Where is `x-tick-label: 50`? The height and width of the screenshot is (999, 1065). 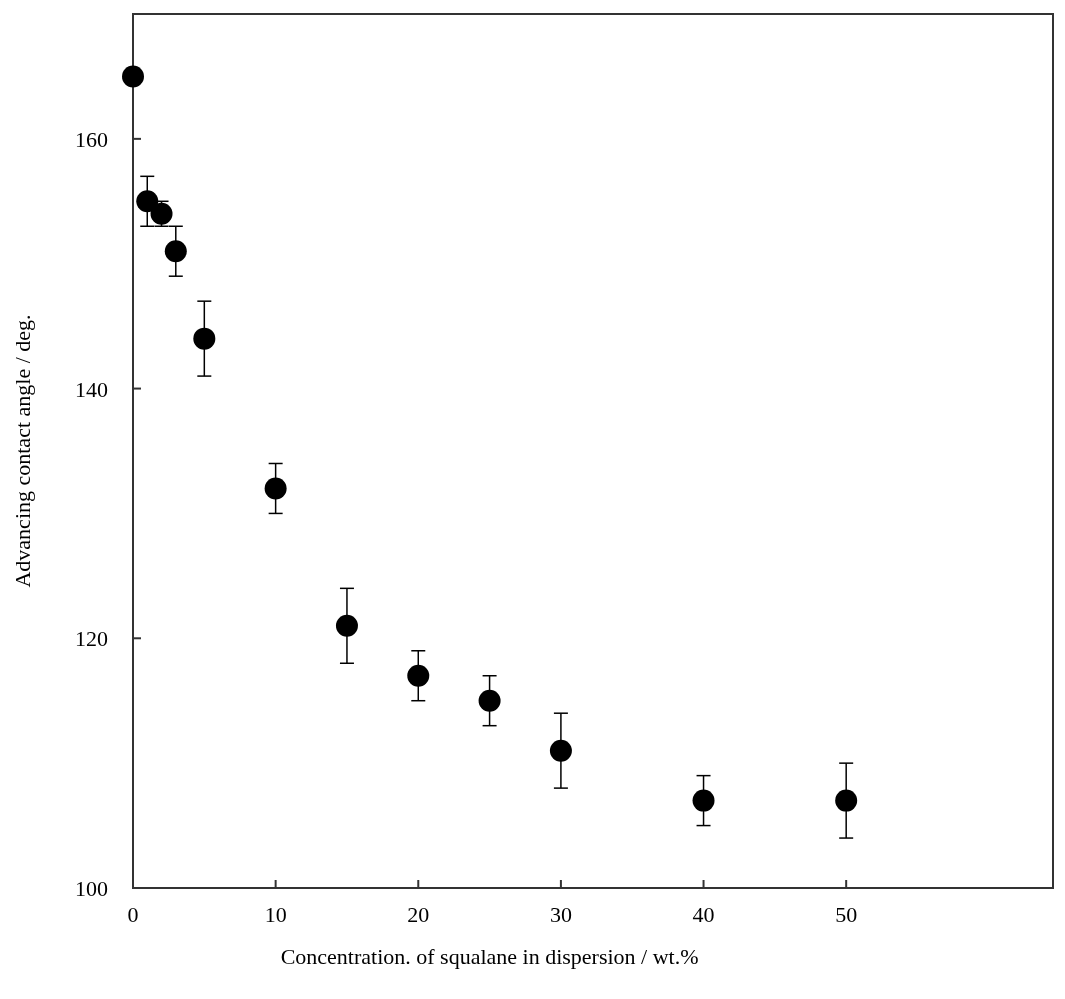
x-tick-label: 50 is located at coordinates (846, 914).